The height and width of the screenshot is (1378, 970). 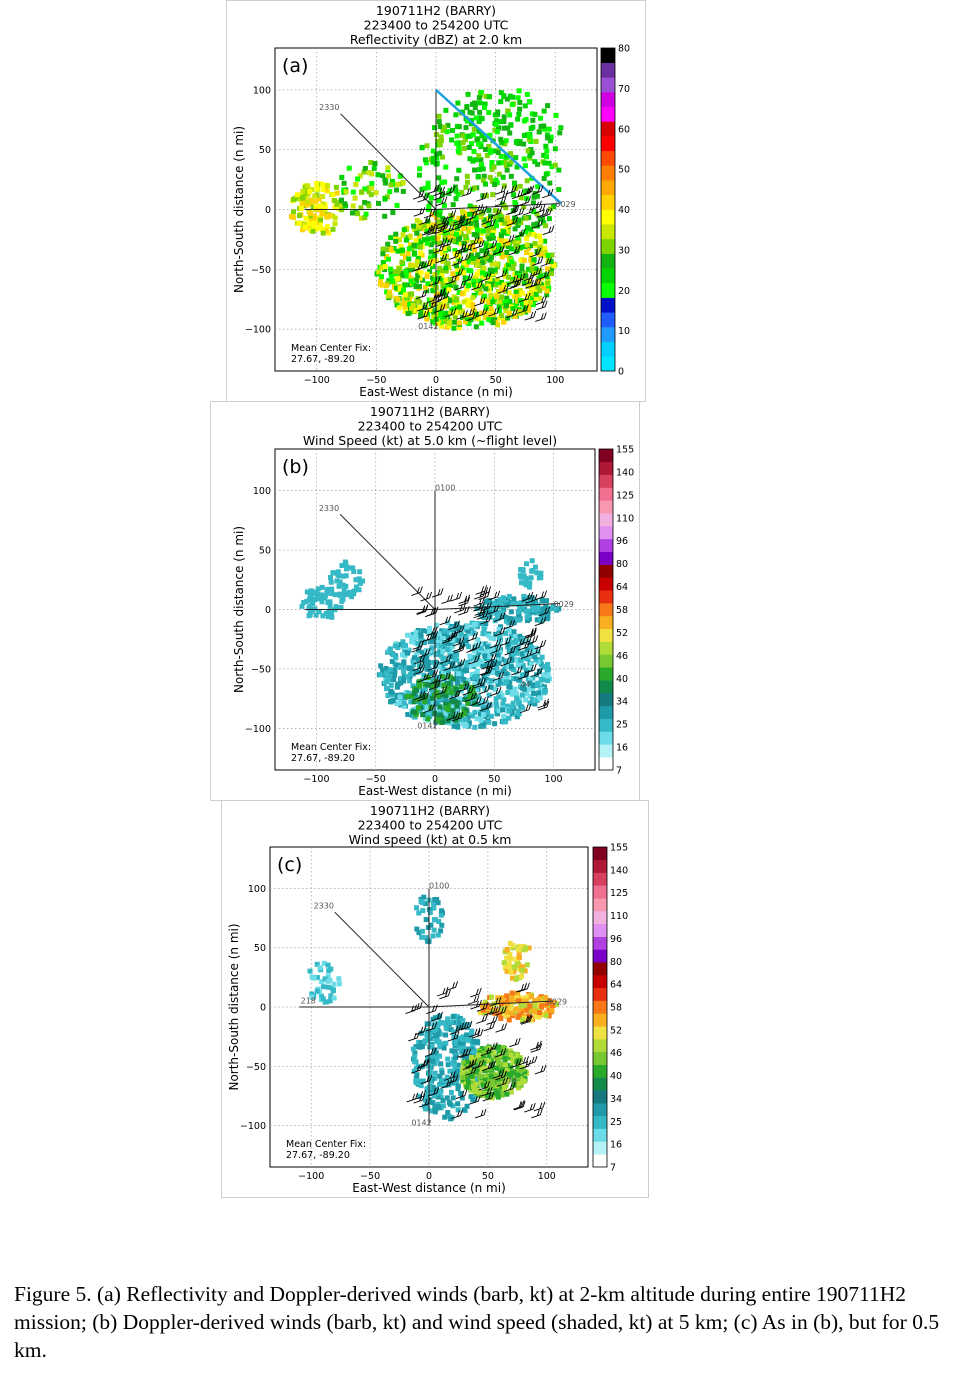 What do you see at coordinates (619, 771) in the screenshot?
I see `colorbar-label: 7` at bounding box center [619, 771].